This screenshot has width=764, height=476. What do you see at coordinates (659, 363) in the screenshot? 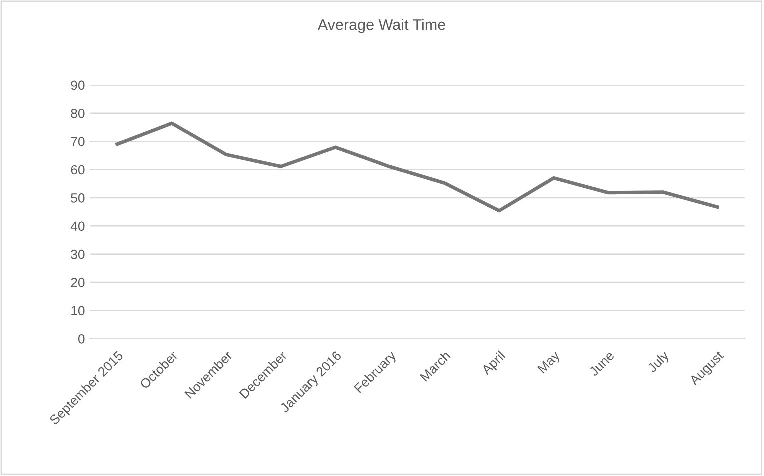
I see `x-tick-label: July` at bounding box center [659, 363].